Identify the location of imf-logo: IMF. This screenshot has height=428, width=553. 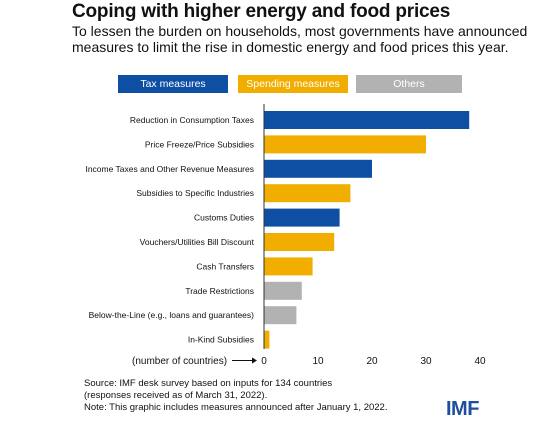
(462, 409).